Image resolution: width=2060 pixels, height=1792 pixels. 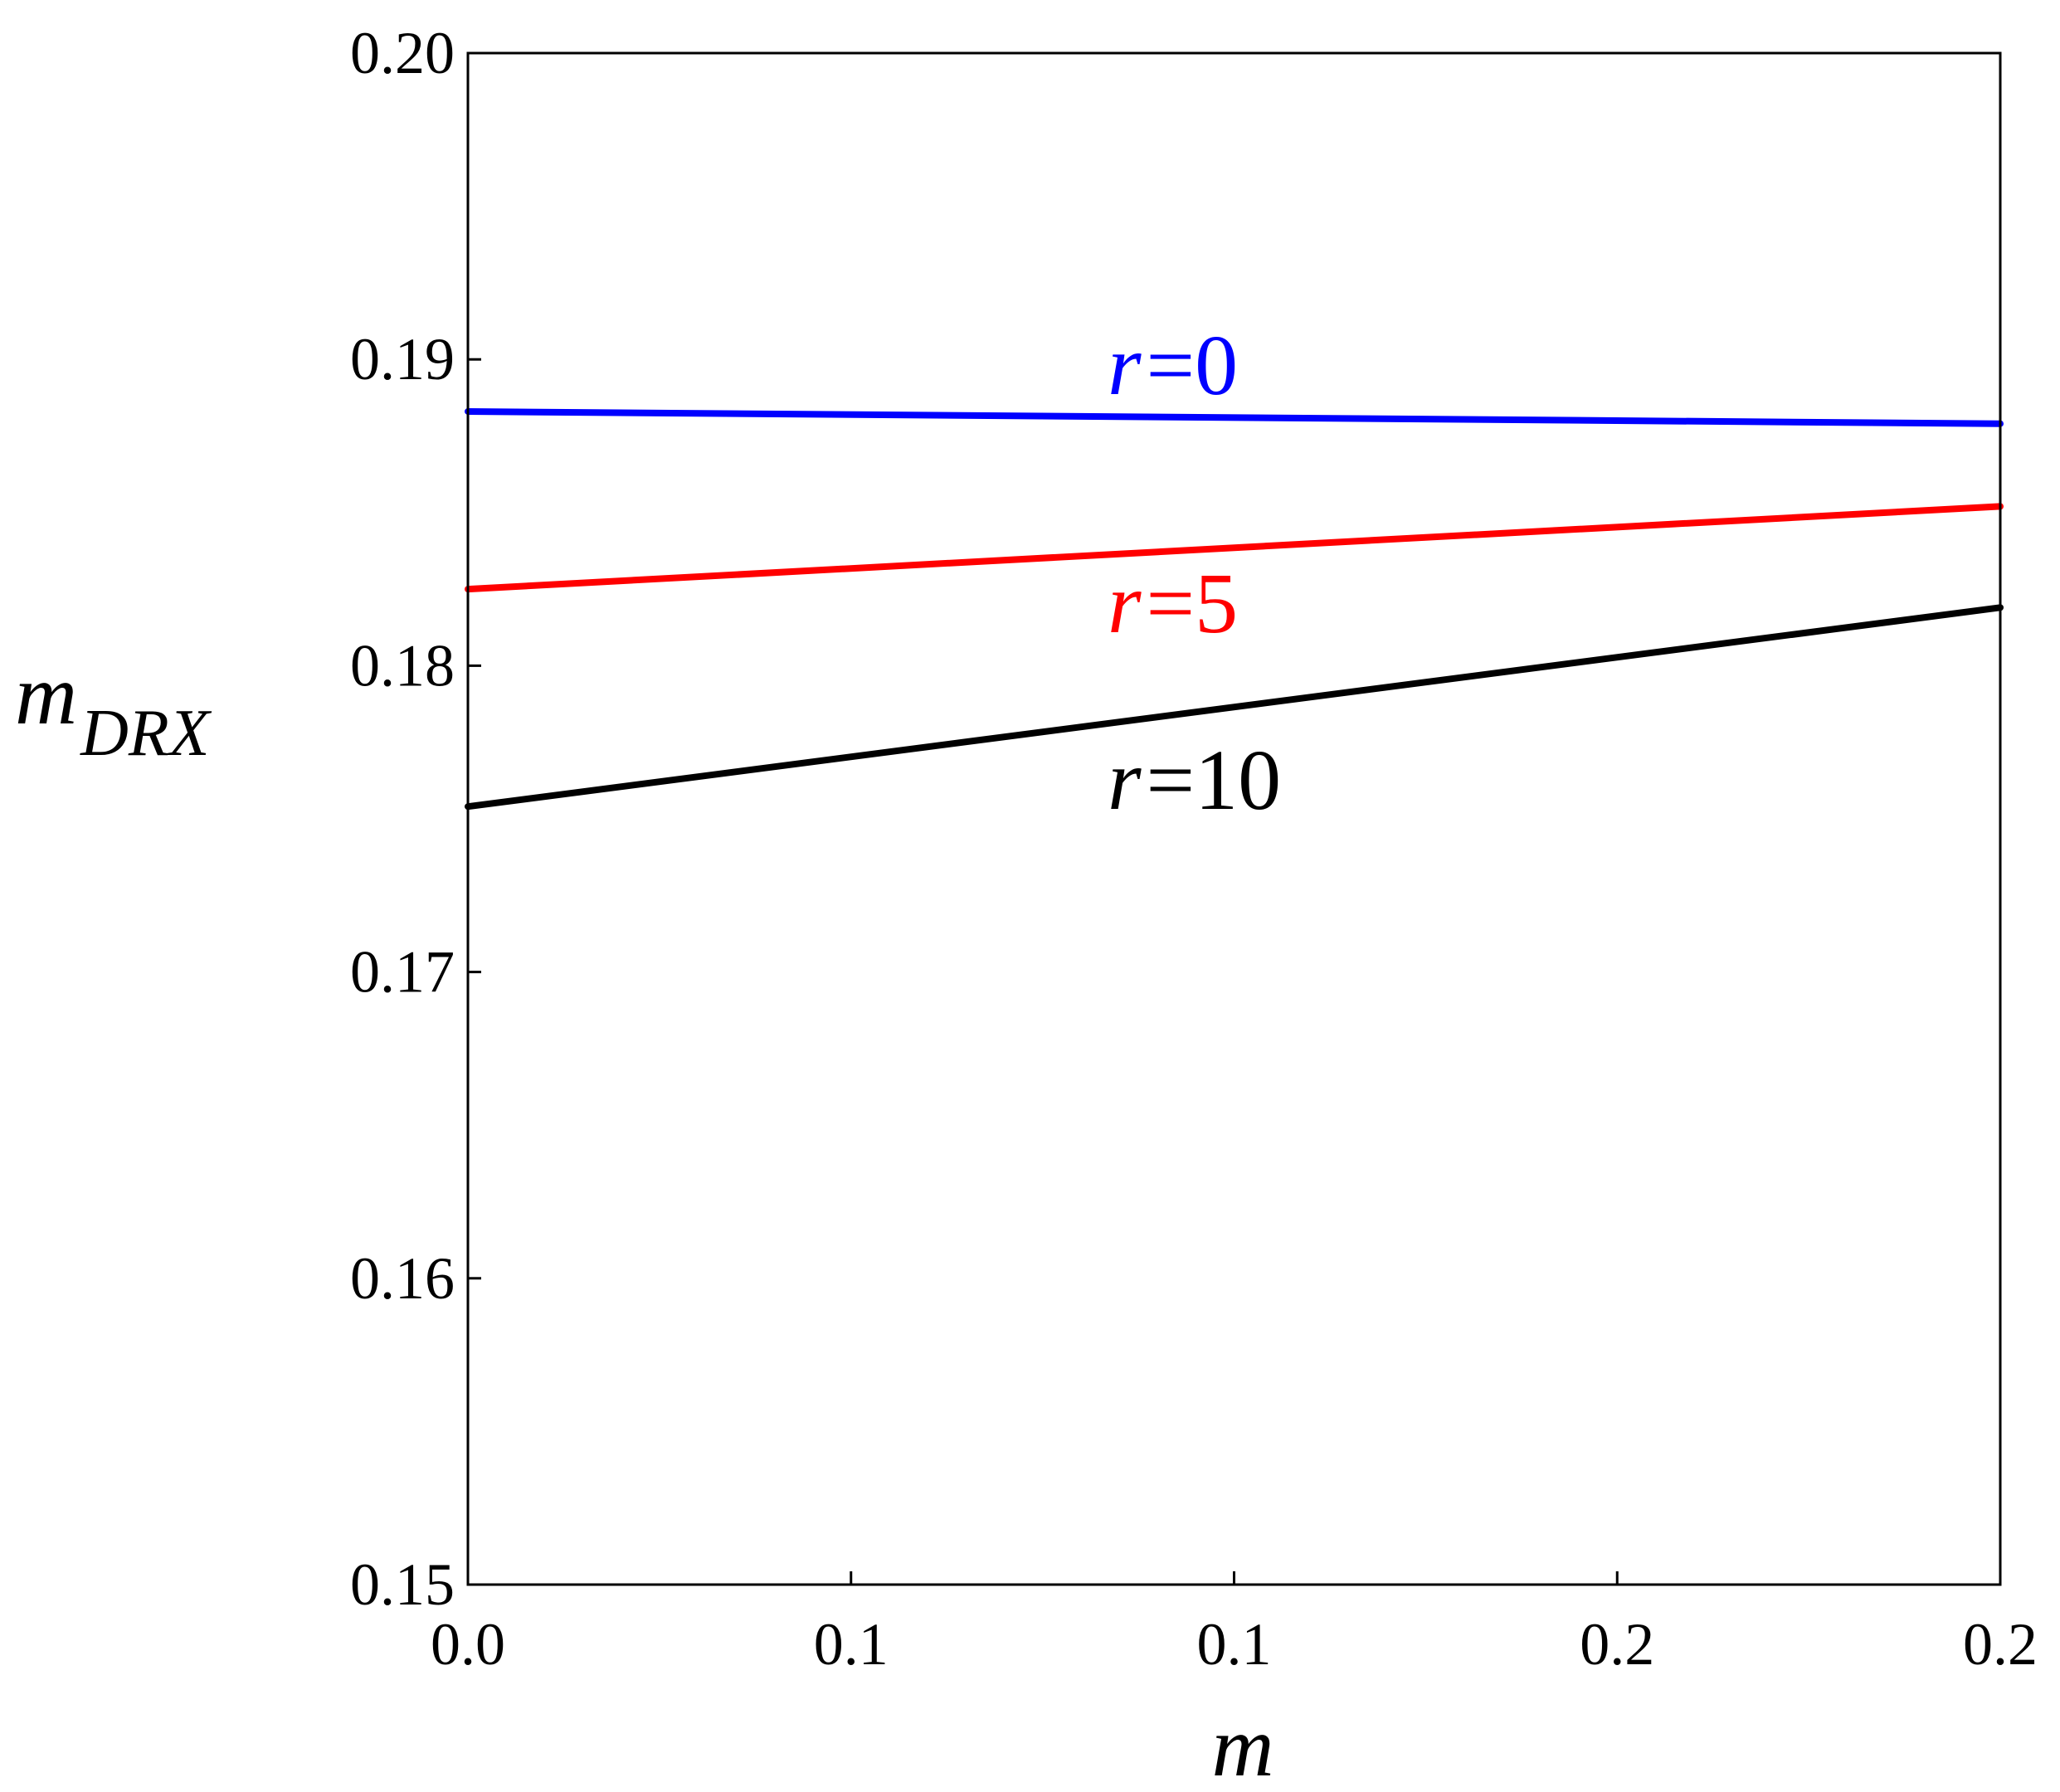 I want to click on x-axis-title: m, so click(x=1242, y=1745).